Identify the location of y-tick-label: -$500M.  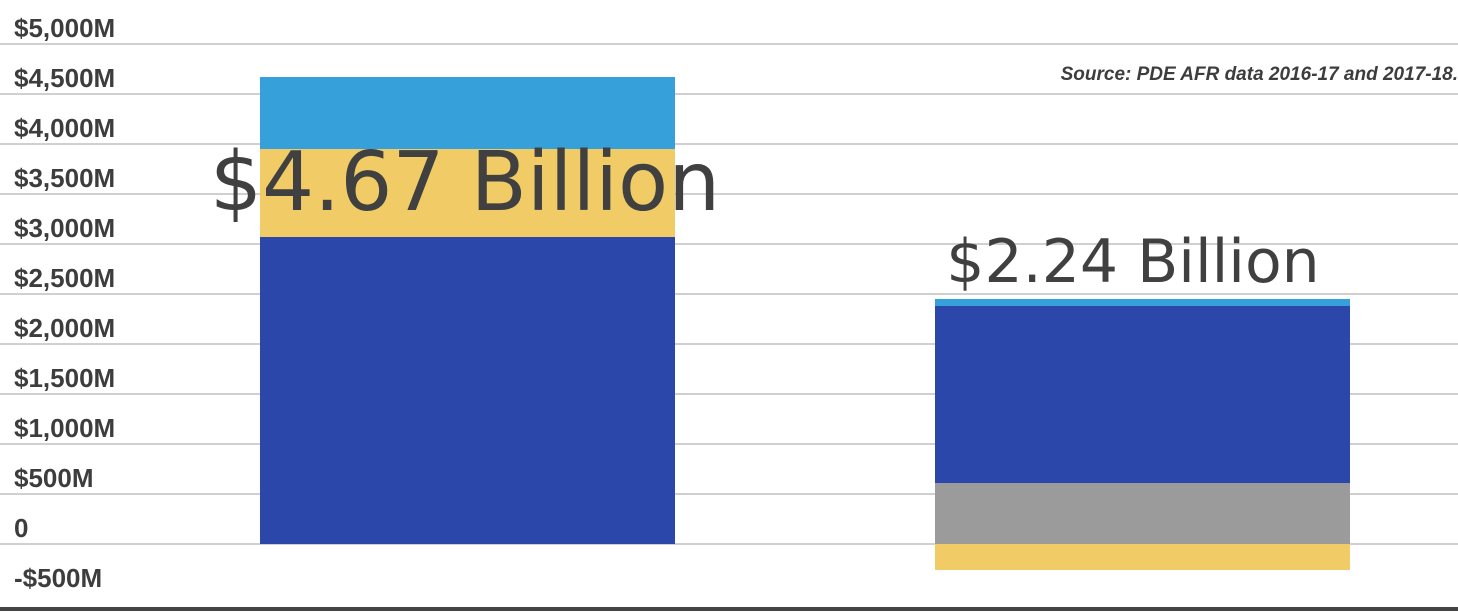
(58, 578).